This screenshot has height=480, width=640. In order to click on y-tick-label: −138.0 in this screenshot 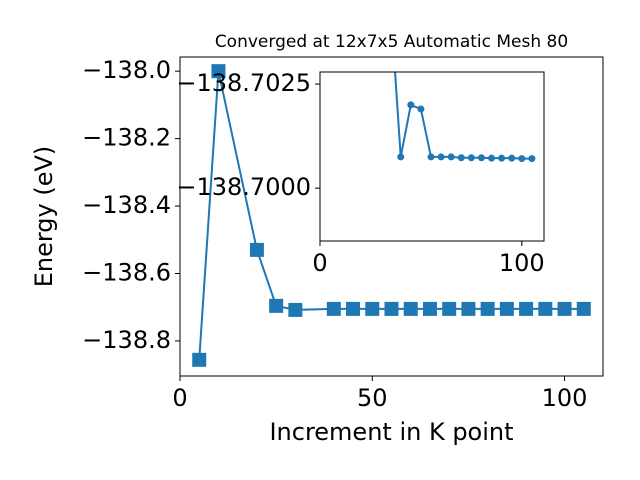, I will do `click(126, 70)`.